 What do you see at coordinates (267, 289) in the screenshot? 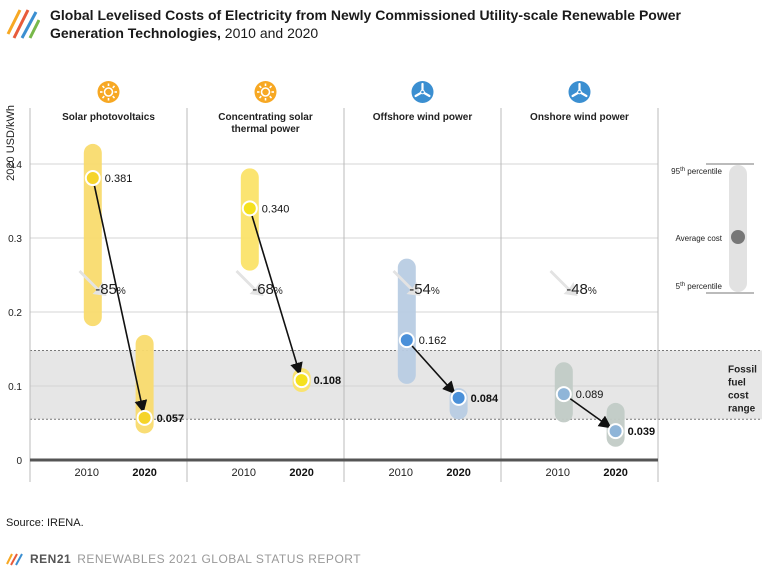
I see `percent-change: -68%` at bounding box center [267, 289].